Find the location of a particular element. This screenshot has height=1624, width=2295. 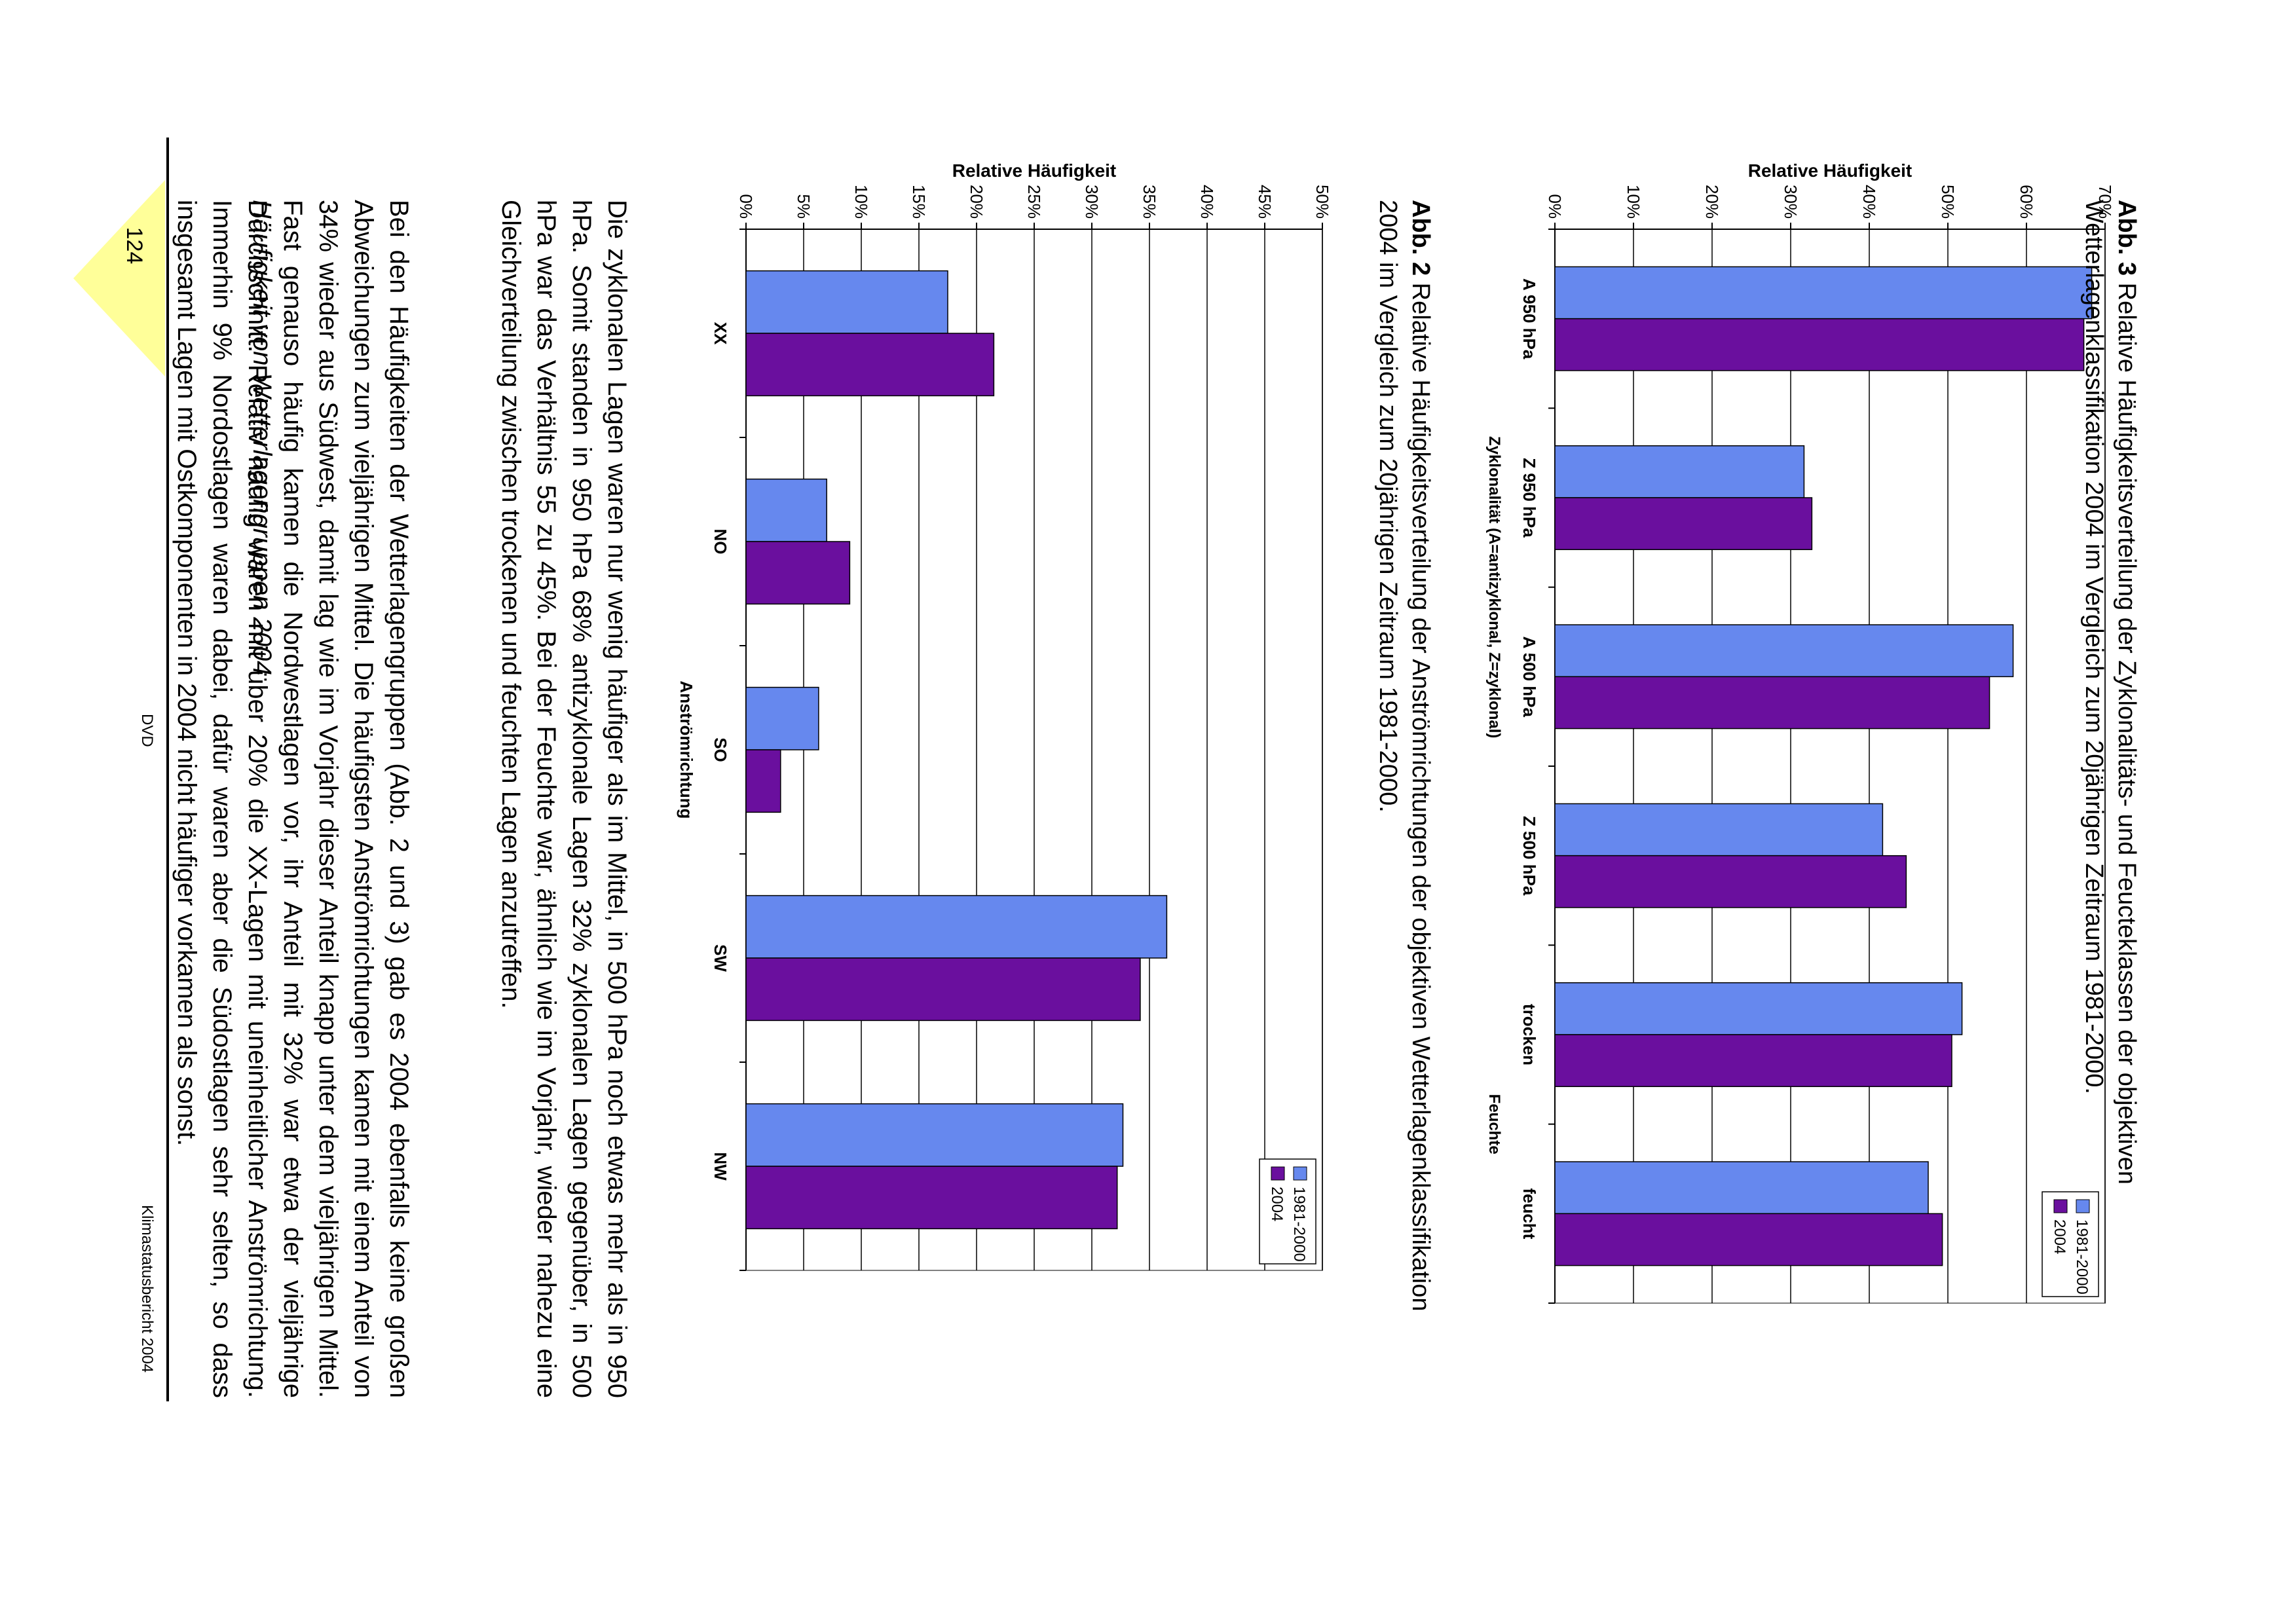

x-tick-label: trocken is located at coordinates (1529, 1034).